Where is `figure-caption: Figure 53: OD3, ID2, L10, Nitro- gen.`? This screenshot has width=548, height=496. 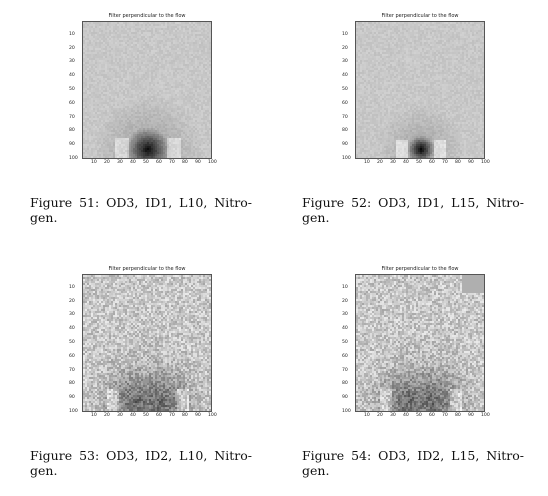 figure-caption: Figure 53: OD3, ID2, L10, Nitro- gen. is located at coordinates (141, 463).